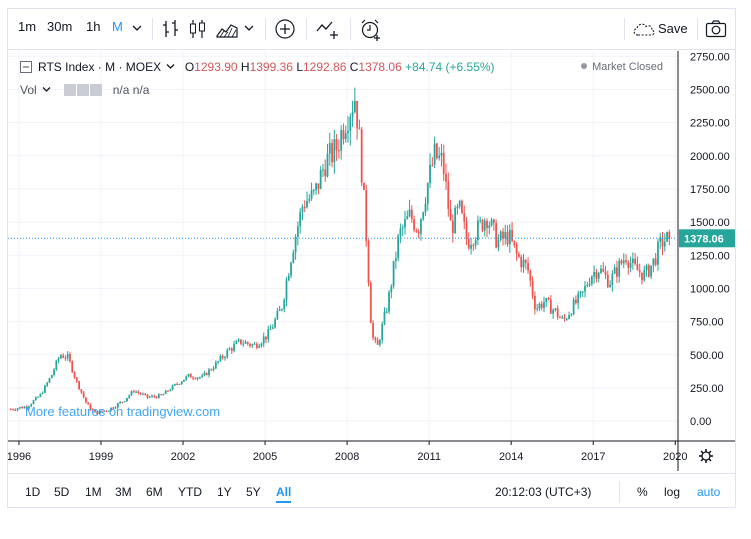 The height and width of the screenshot is (539, 751). I want to click on collapse-legend-icon, so click(26, 67).